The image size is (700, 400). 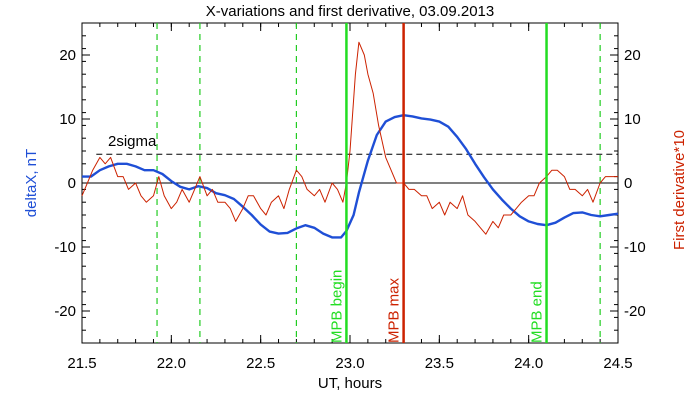 I want to click on x-tick-label: 24.0, so click(x=528, y=363).